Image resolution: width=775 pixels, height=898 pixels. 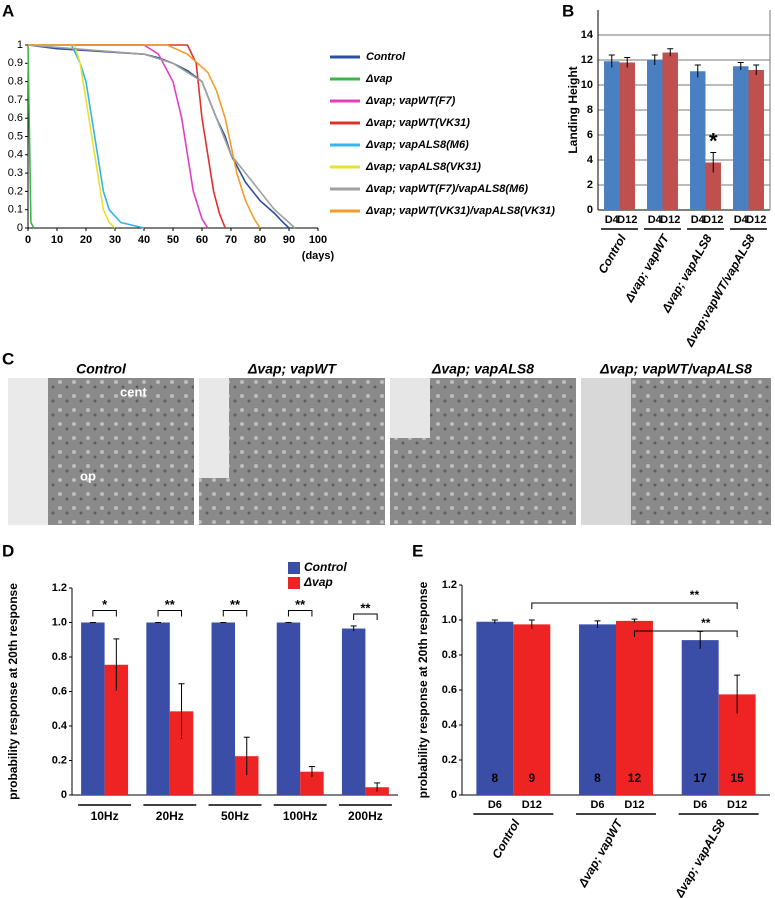 What do you see at coordinates (587, 85) in the screenshot?
I see `y-tick-label: 10` at bounding box center [587, 85].